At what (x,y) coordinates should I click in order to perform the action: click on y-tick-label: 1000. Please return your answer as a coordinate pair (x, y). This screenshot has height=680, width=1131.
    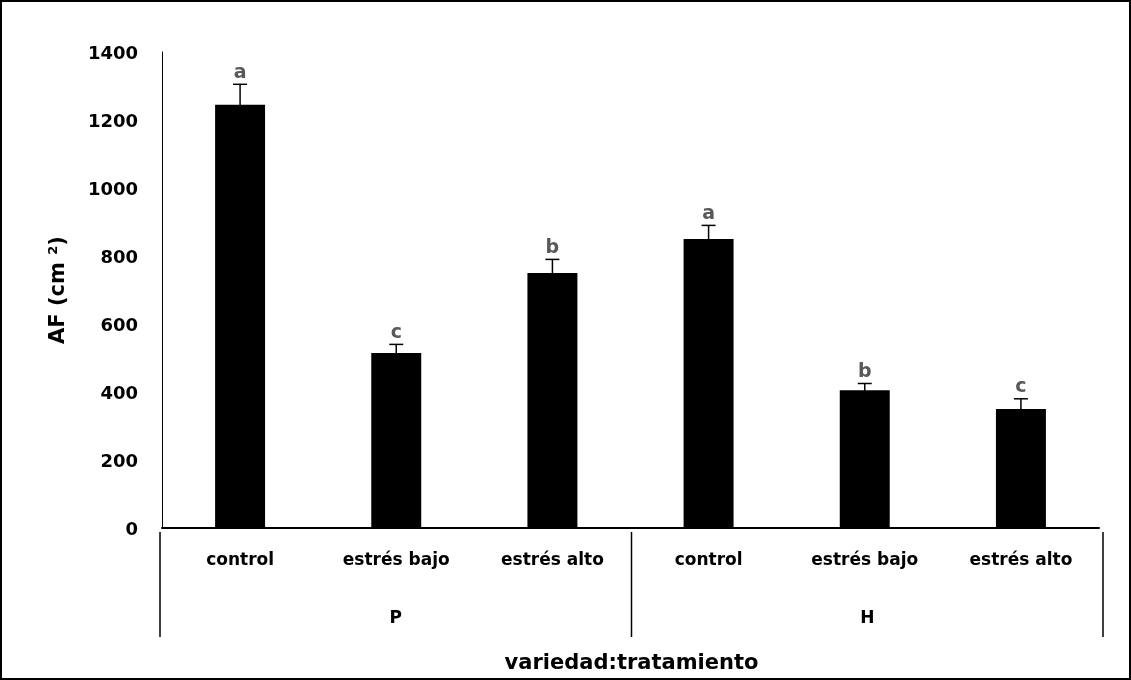
    Looking at the image, I should click on (112, 188).